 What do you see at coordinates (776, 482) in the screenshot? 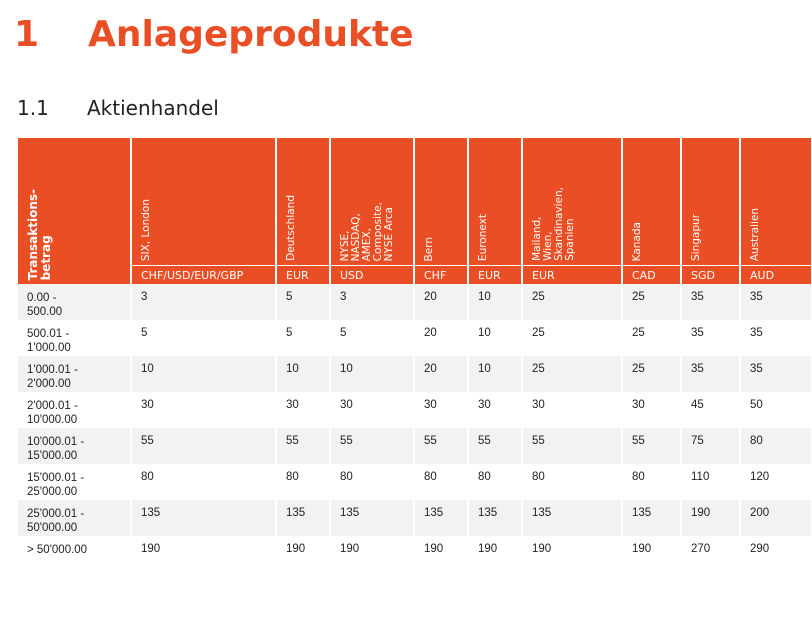
I see `fee-cell: 120` at bounding box center [776, 482].